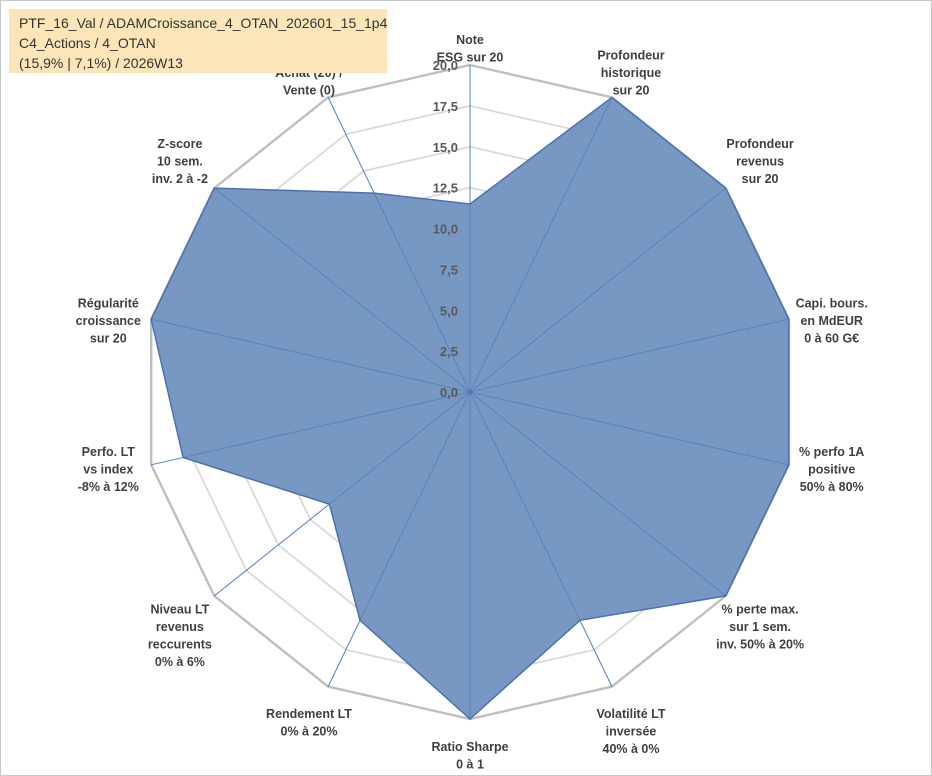 Image resolution: width=932 pixels, height=776 pixels. I want to click on axis-label-5-line-0: % perte max., so click(760, 610).